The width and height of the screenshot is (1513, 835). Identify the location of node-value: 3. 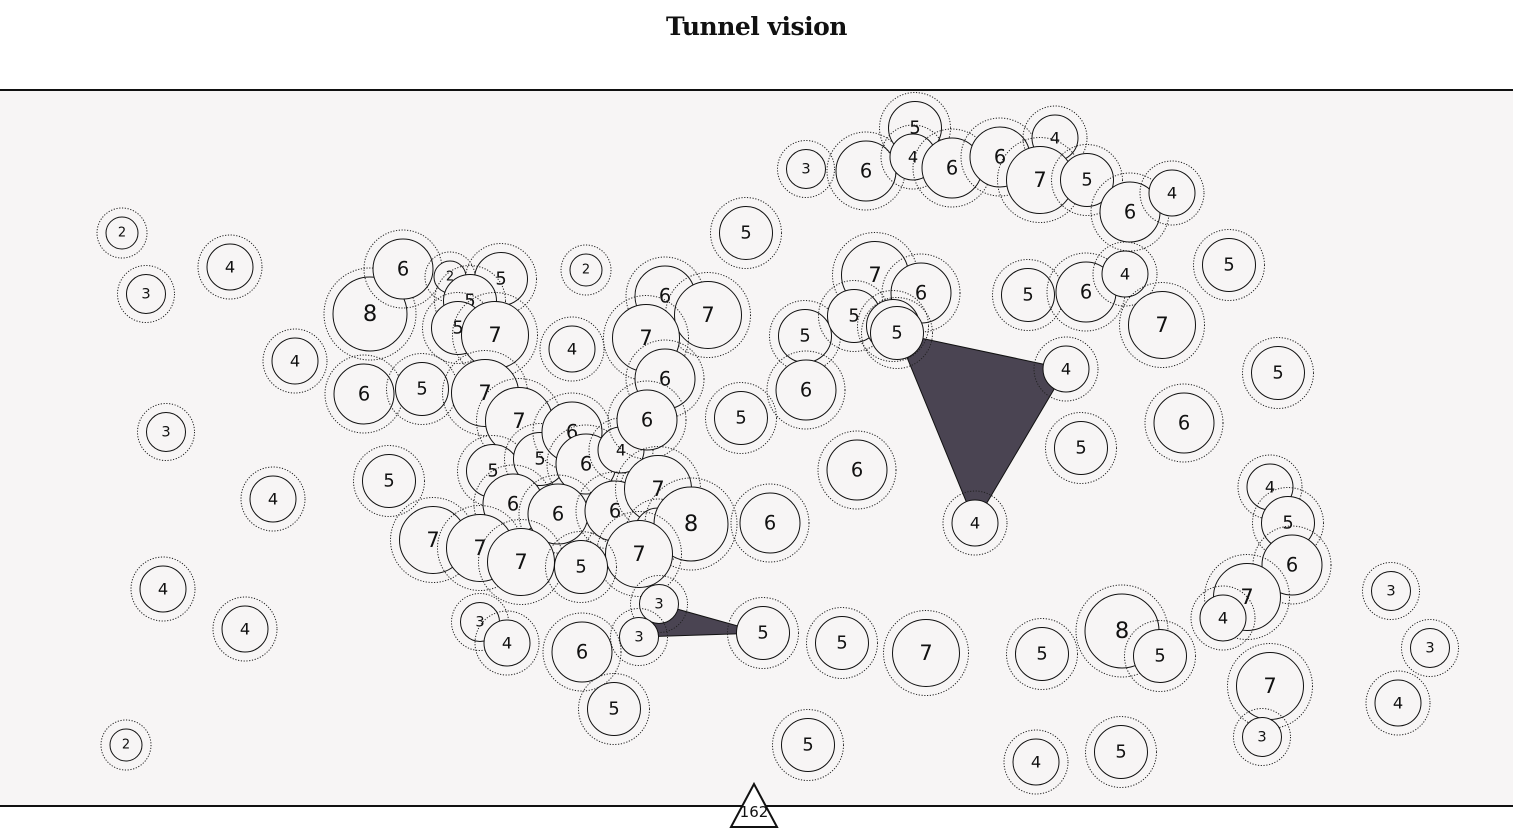
(145, 294).